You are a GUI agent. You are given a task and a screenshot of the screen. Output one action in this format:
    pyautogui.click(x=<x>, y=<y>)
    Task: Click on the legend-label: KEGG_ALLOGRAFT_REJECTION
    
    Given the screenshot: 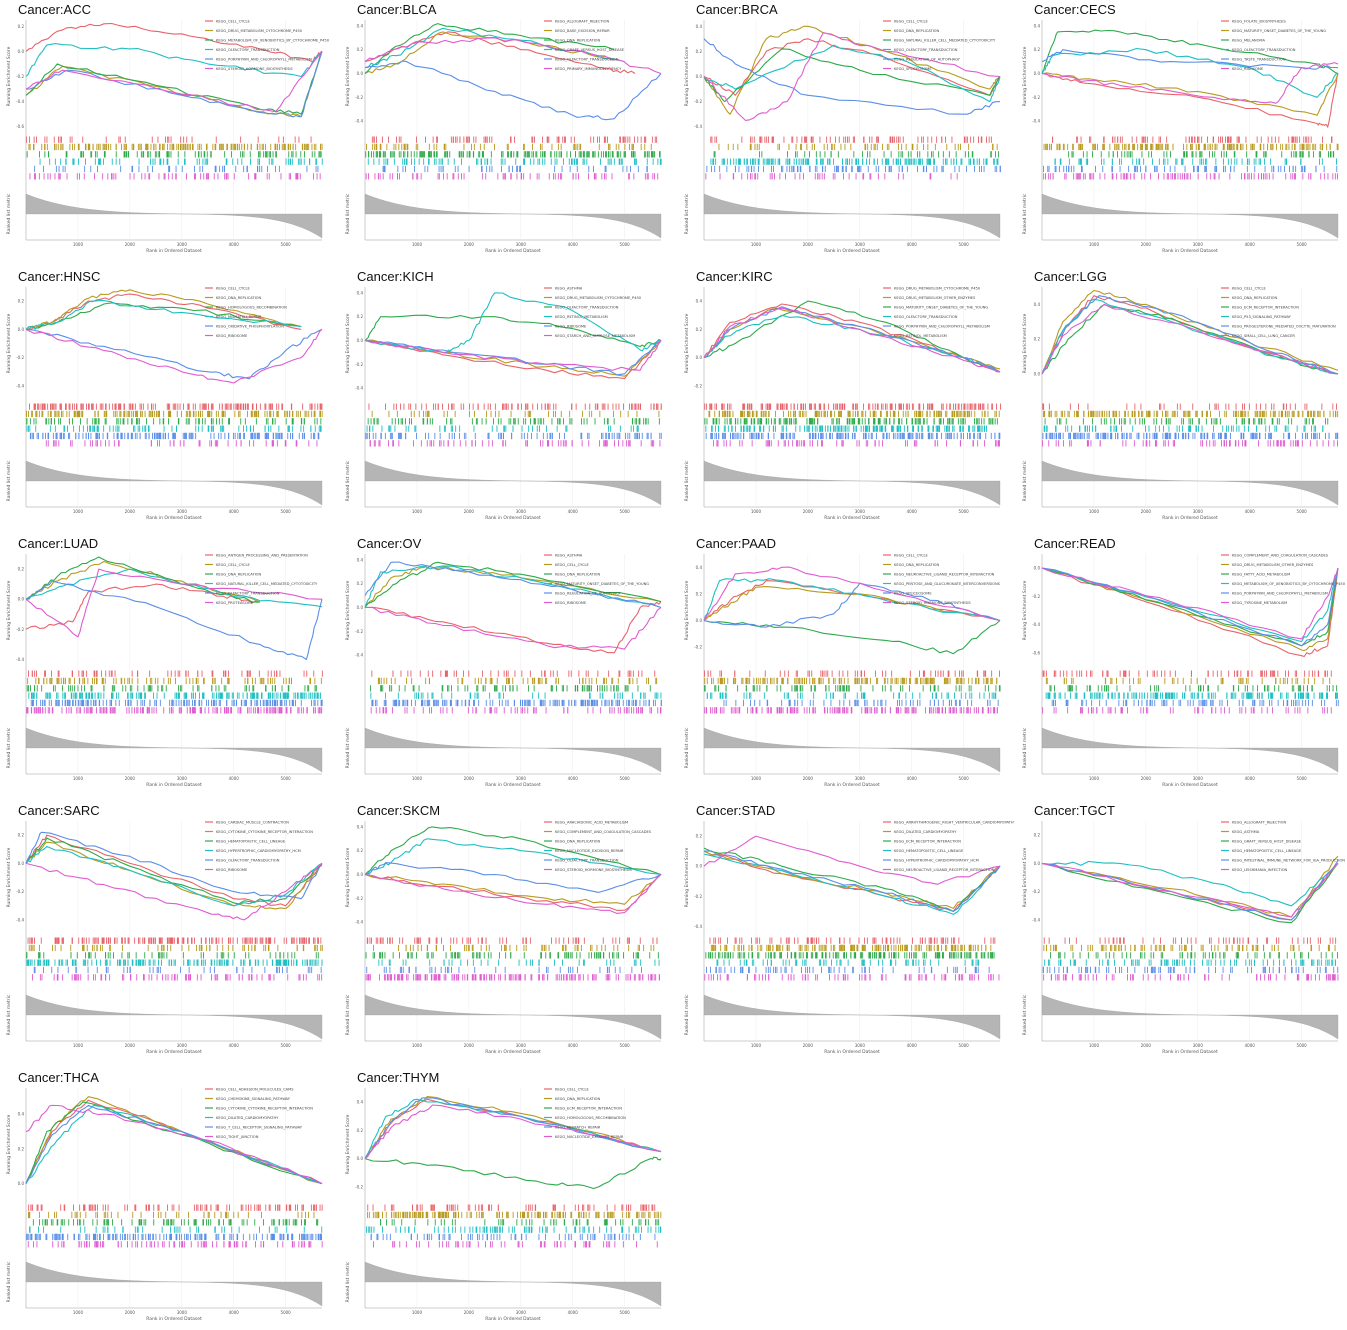 What is the action you would take?
    pyautogui.click(x=582, y=21)
    